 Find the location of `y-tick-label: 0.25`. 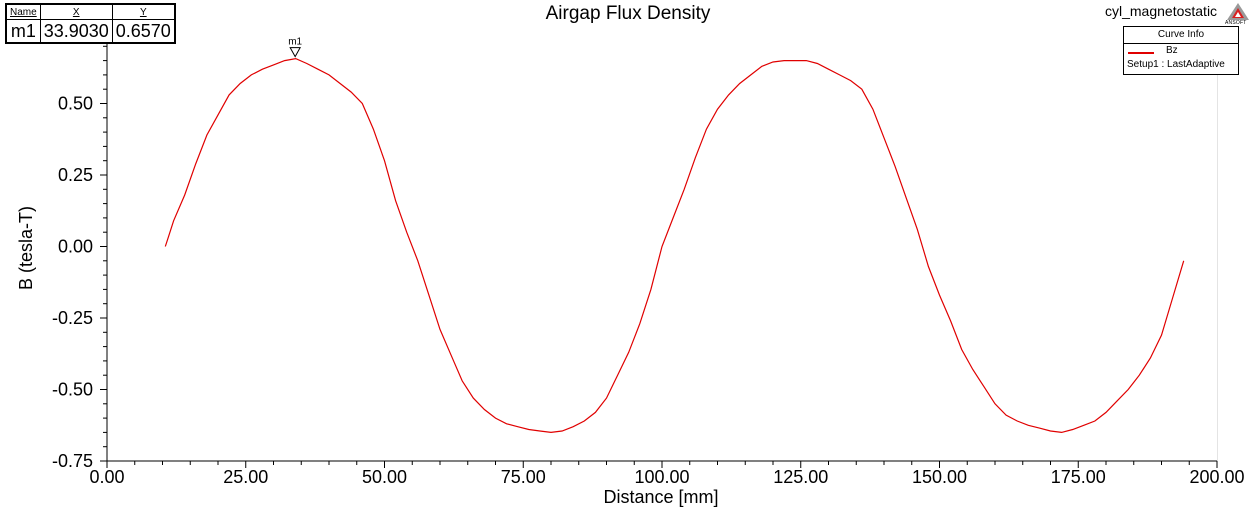

y-tick-label: 0.25 is located at coordinates (75, 175).